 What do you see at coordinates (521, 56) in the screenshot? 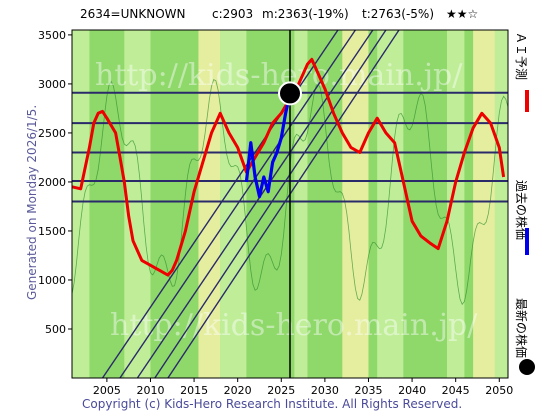
I see `legend-ai-label: ＡＩ予測` at bounding box center [521, 56].